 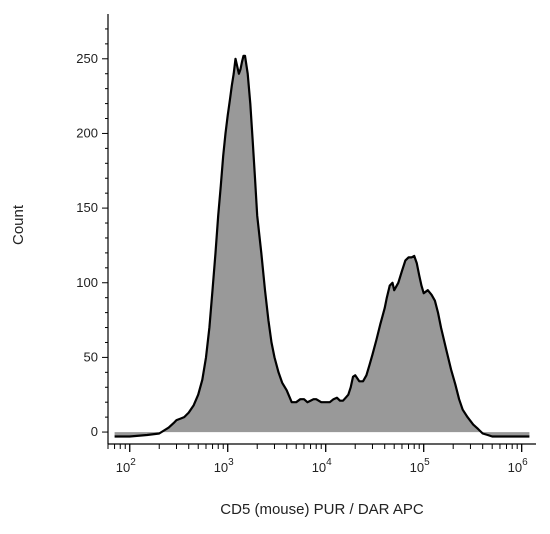 I want to click on x-axis-label: CD5 (mouse) PUR / DAR APC, so click(x=322, y=509).